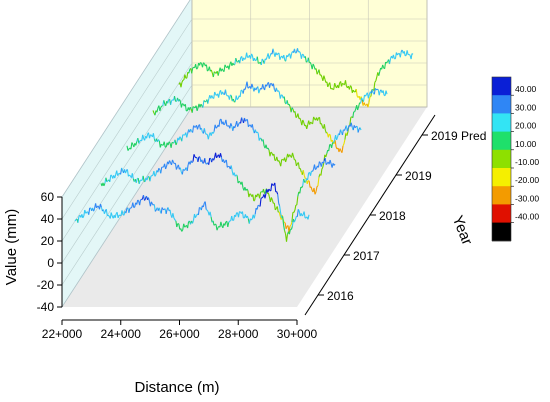  What do you see at coordinates (127, 119) in the screenshot?
I see `grid-line-side` at bounding box center [127, 119].